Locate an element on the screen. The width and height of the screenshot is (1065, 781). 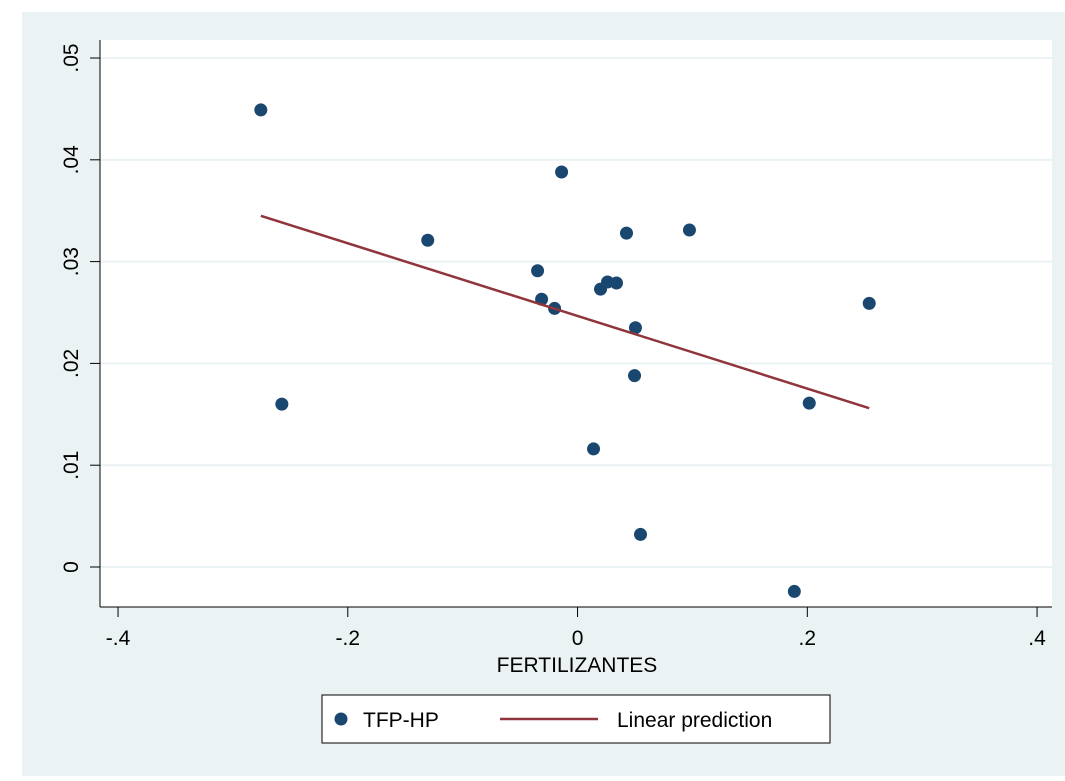
trend-line is located at coordinates (565, 312).